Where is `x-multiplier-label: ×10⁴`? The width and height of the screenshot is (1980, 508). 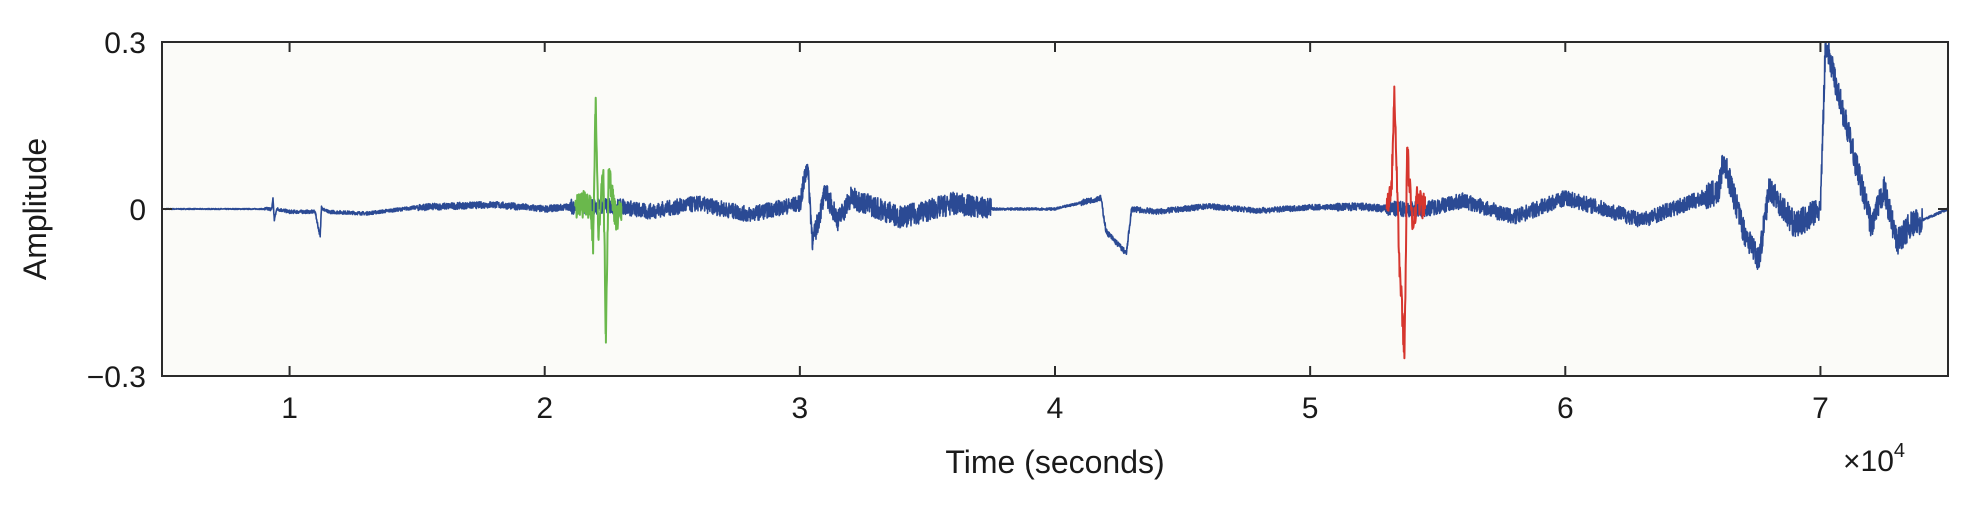 x-multiplier-label: ×10⁴ is located at coordinates (1874, 459).